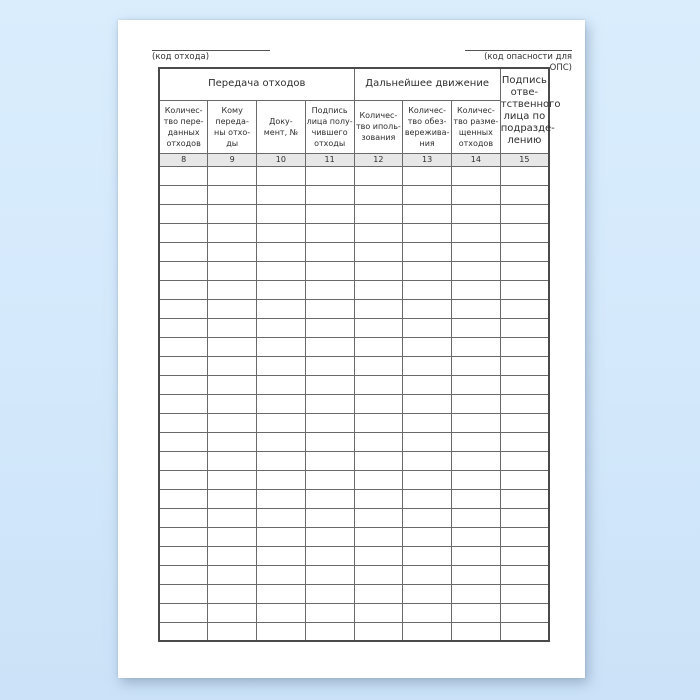 This screenshot has height=700, width=700. Describe the element at coordinates (378, 126) in the screenshot. I see `column-header-quantity-used: Количес- тво иполь- зования` at that location.